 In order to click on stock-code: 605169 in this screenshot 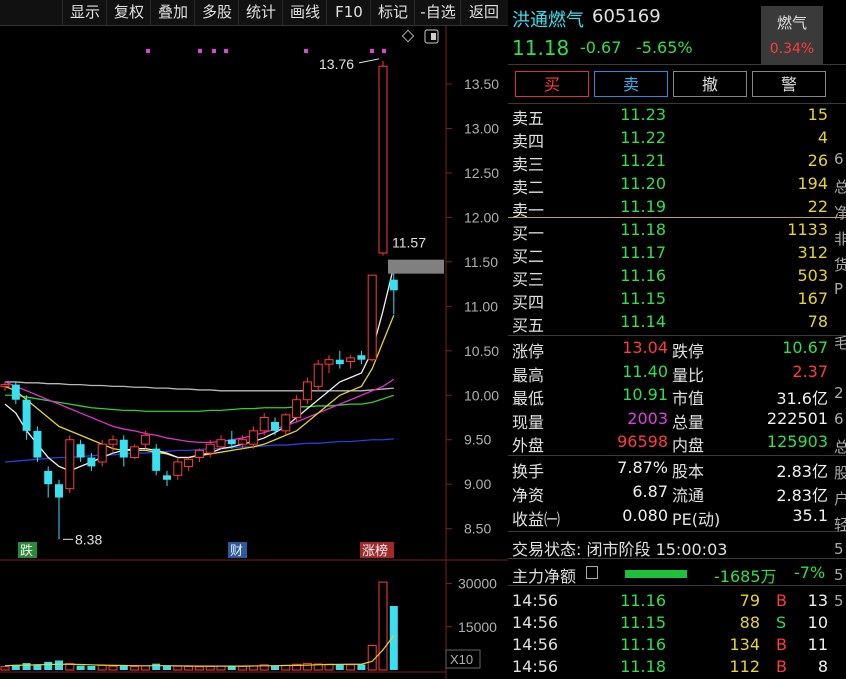, I will do `click(626, 16)`.